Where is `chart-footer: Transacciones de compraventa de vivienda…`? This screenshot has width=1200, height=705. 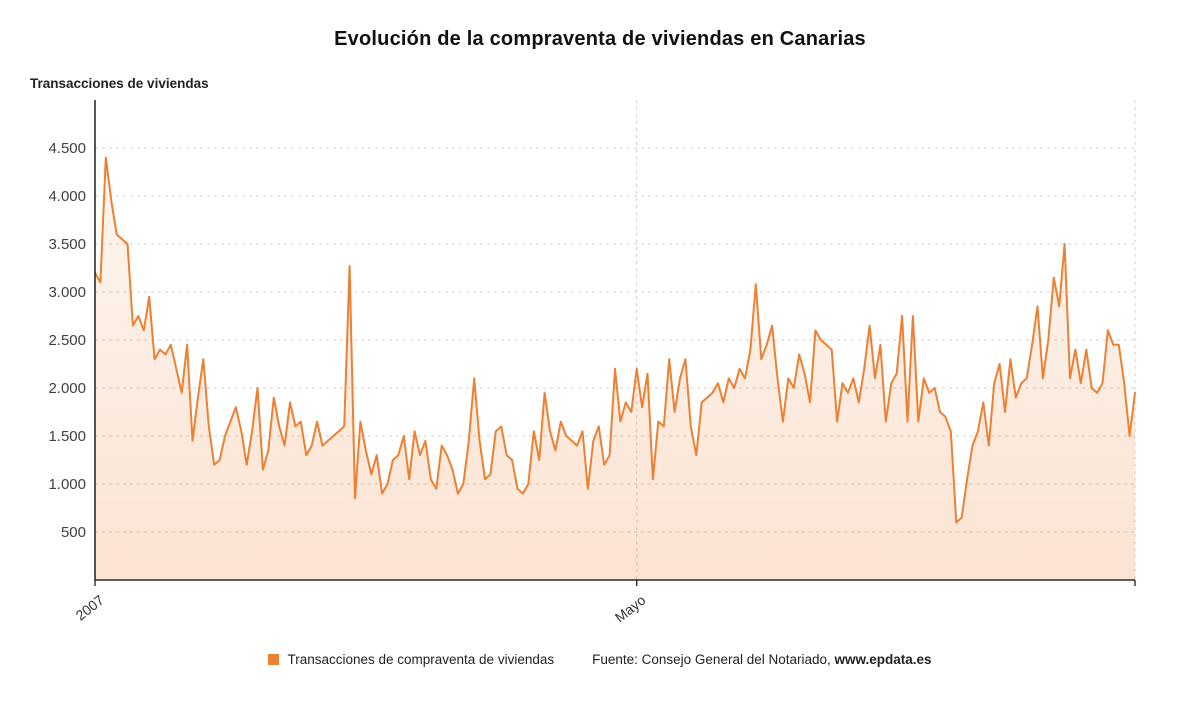 chart-footer: Transacciones de compraventa de vivienda… is located at coordinates (600, 659).